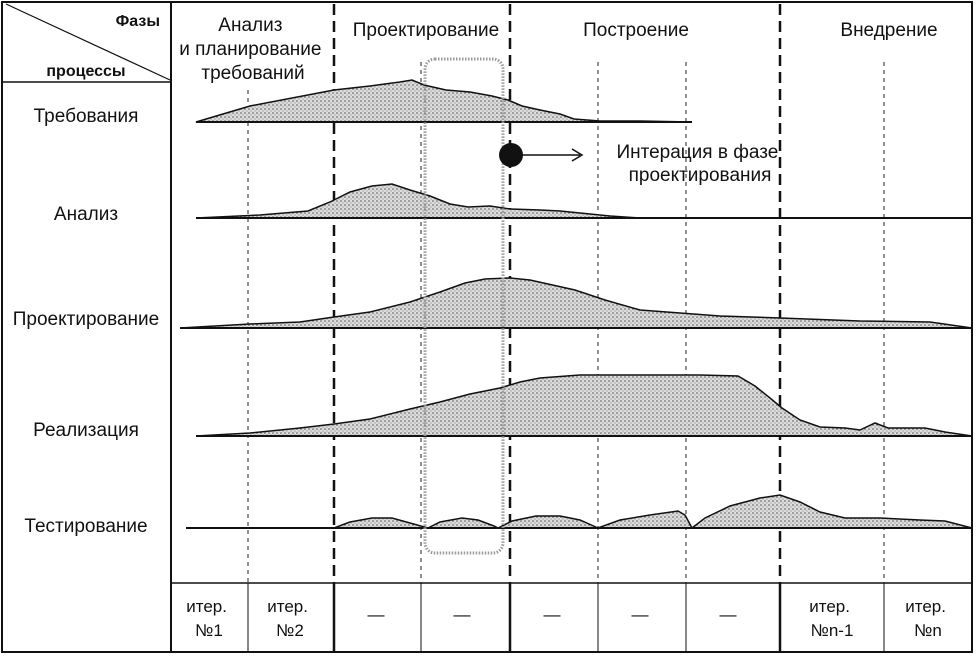 Image resolution: width=976 pixels, height=656 pixels. I want to click on iteration-label-n-1: итер. №n-1, so click(831, 618).